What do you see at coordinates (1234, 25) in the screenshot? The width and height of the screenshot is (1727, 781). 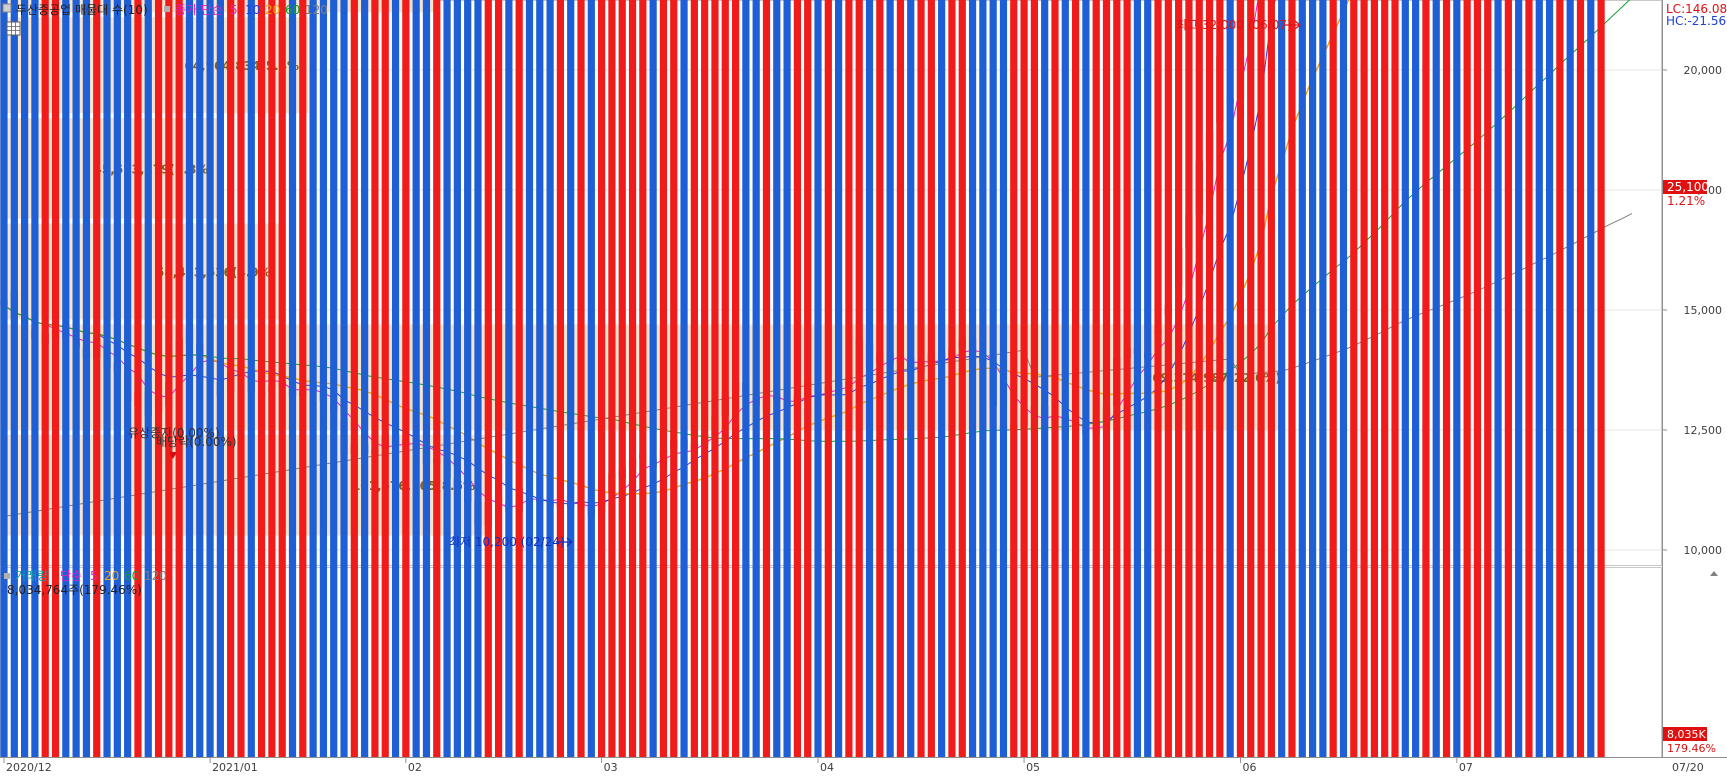 I see `high-annotation: 최고 32,000 (06/07)` at bounding box center [1234, 25].